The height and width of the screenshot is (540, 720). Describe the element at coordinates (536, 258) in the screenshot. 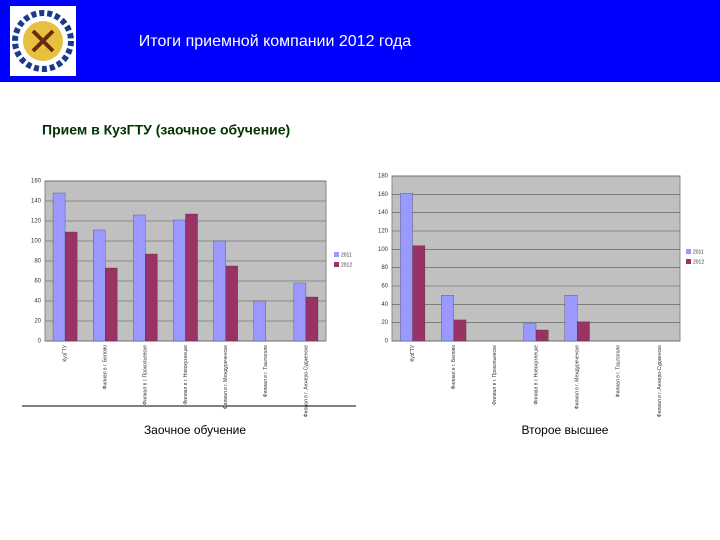

I see `plot-area` at that location.